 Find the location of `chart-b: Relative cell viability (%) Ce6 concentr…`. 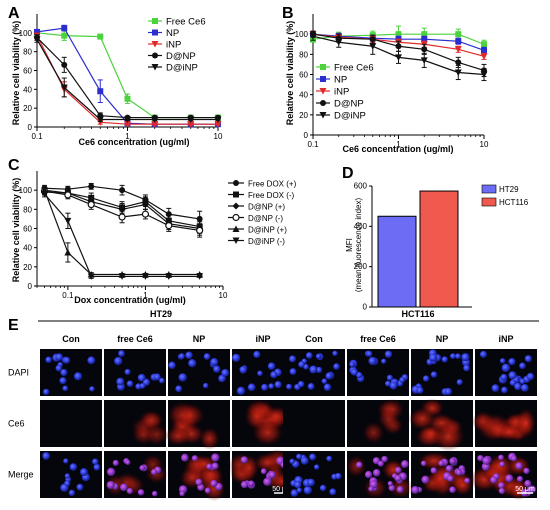

chart-b: Relative cell viability (%) Ce6 concentr… is located at coordinates (387, 84).